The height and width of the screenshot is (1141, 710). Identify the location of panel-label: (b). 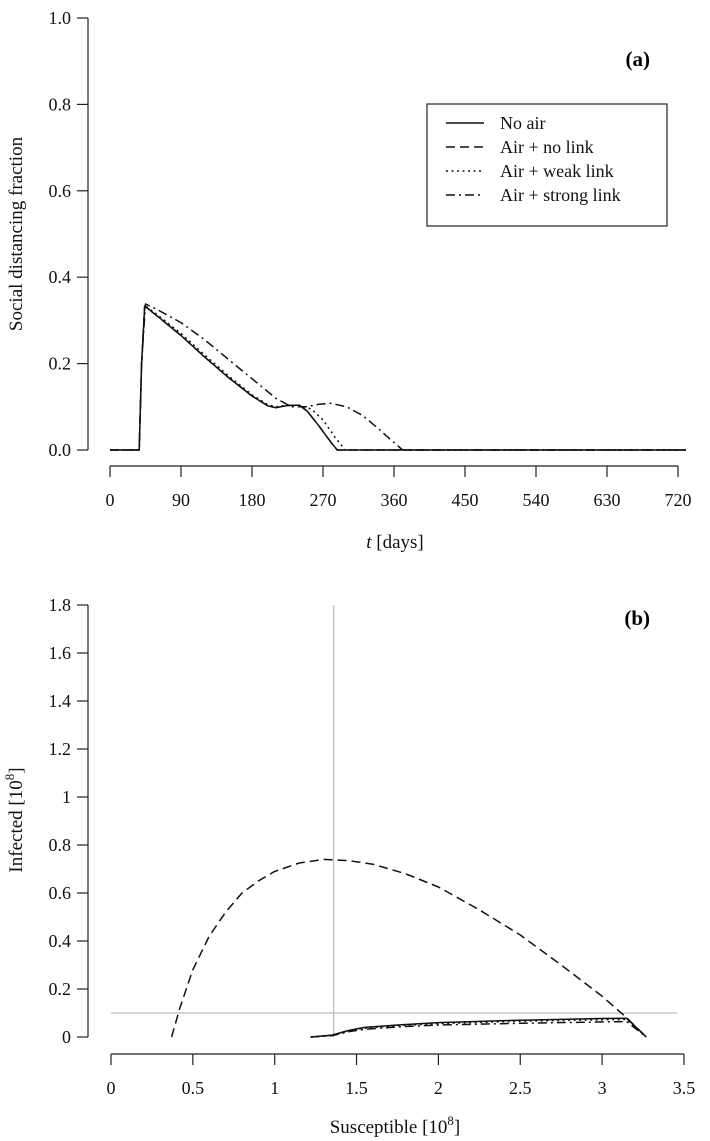
(637, 618).